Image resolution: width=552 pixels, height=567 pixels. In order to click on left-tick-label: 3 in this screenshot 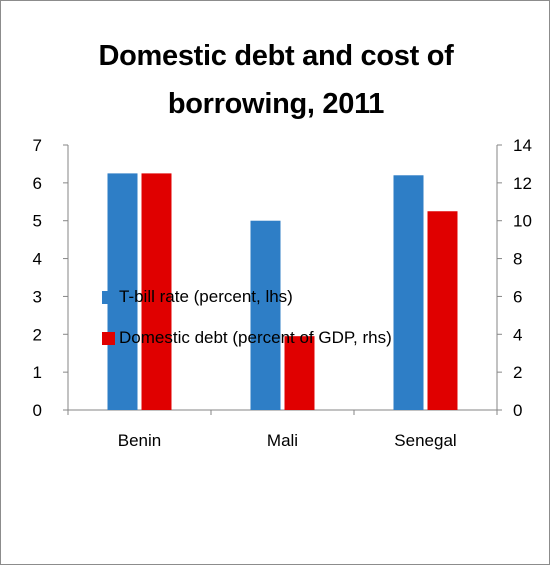, I will do `click(37, 296)`.